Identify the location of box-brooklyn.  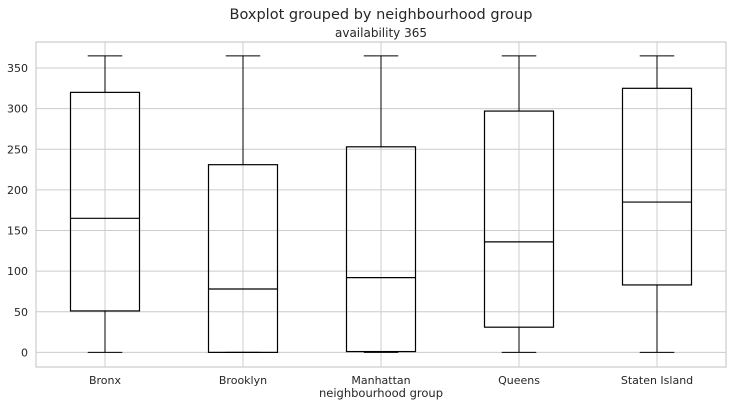
(243, 204).